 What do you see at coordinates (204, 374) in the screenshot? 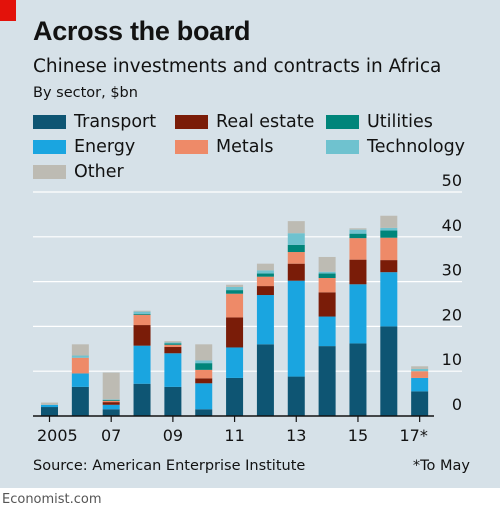
I see `bar-segment-metals-2010` at bounding box center [204, 374].